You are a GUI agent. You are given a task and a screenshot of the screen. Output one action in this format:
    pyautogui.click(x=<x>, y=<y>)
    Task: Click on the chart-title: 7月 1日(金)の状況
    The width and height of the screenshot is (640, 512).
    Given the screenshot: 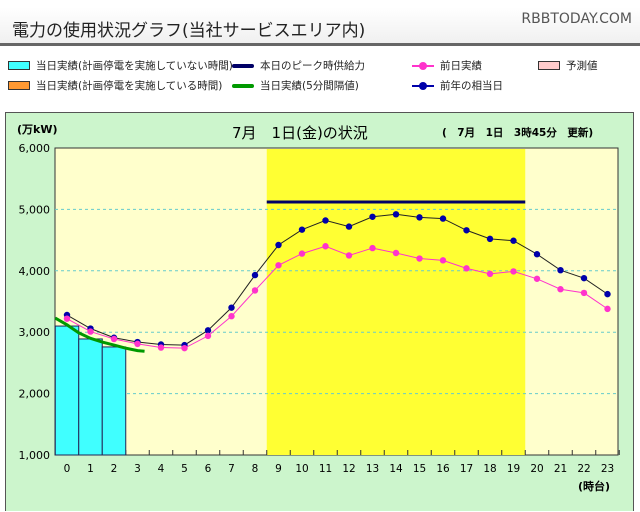 What is the action you would take?
    pyautogui.click(x=300, y=133)
    